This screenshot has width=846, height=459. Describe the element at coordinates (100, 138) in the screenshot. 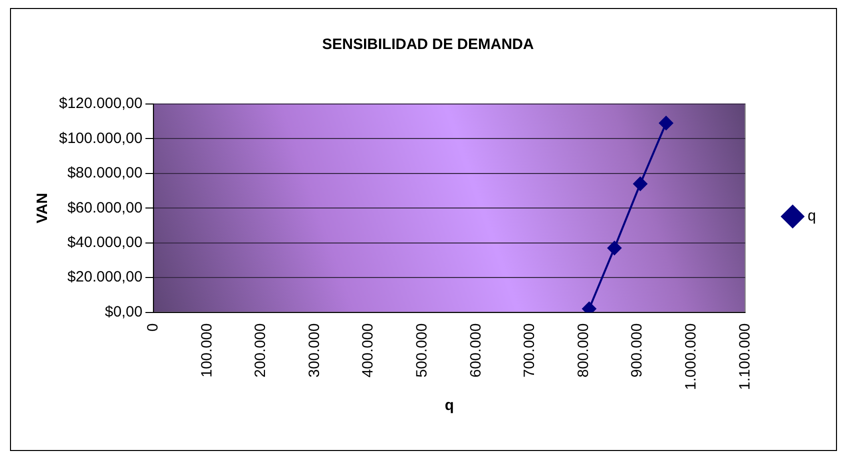

I see `y-tick-label: $100.000,00` at that location.